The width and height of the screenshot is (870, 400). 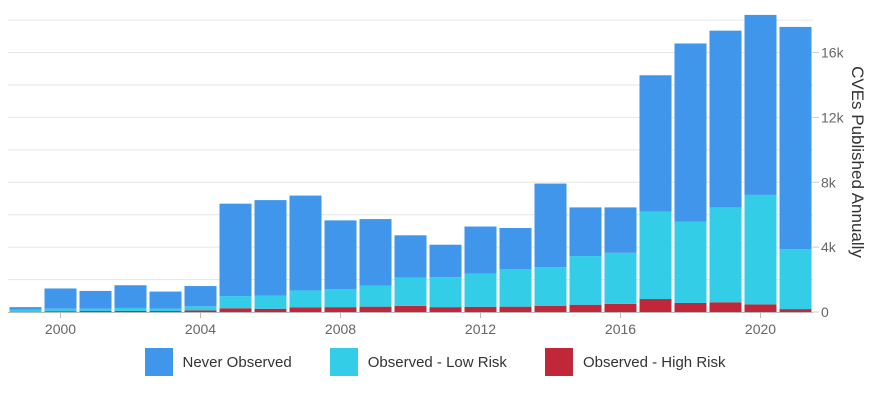 I want to click on y-tick-label: 12k, so click(x=833, y=117).